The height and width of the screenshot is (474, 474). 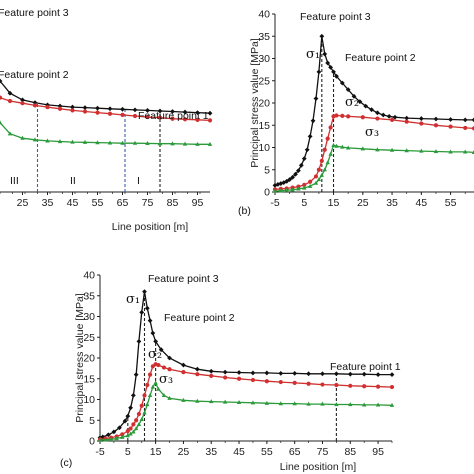 I want to click on y-tick-label: 15, so click(x=89, y=379).